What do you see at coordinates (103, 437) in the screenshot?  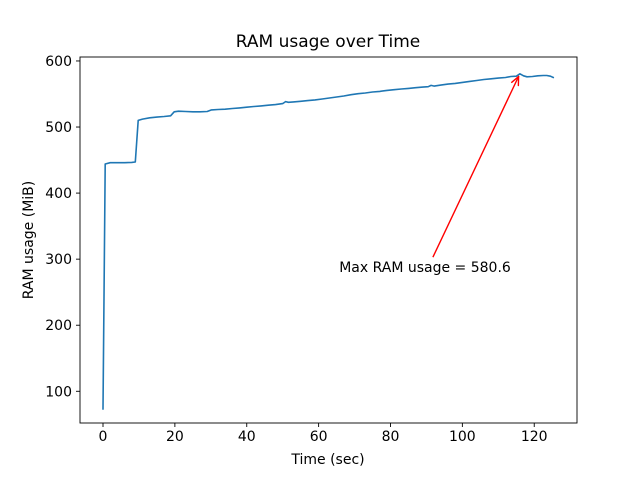 I see `x-tick-label: 0` at bounding box center [103, 437].